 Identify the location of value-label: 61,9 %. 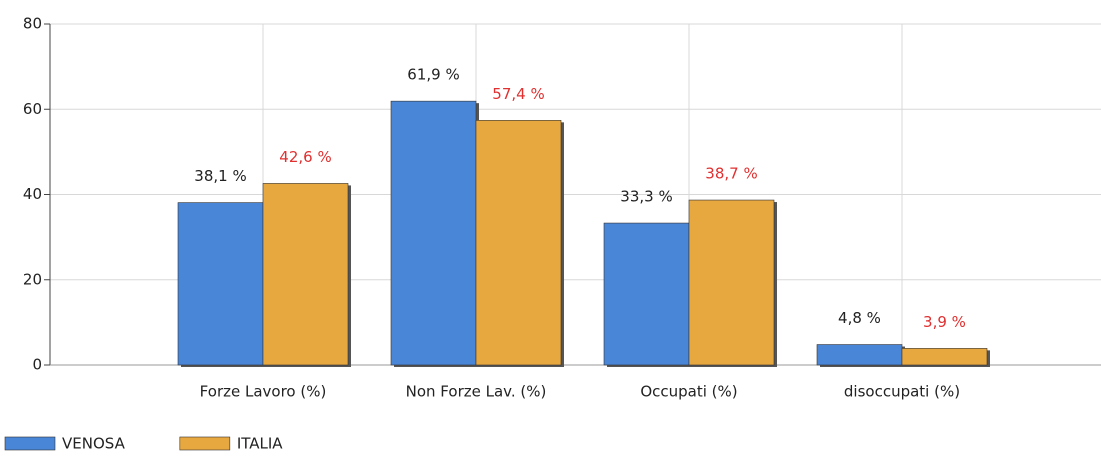
(433, 75).